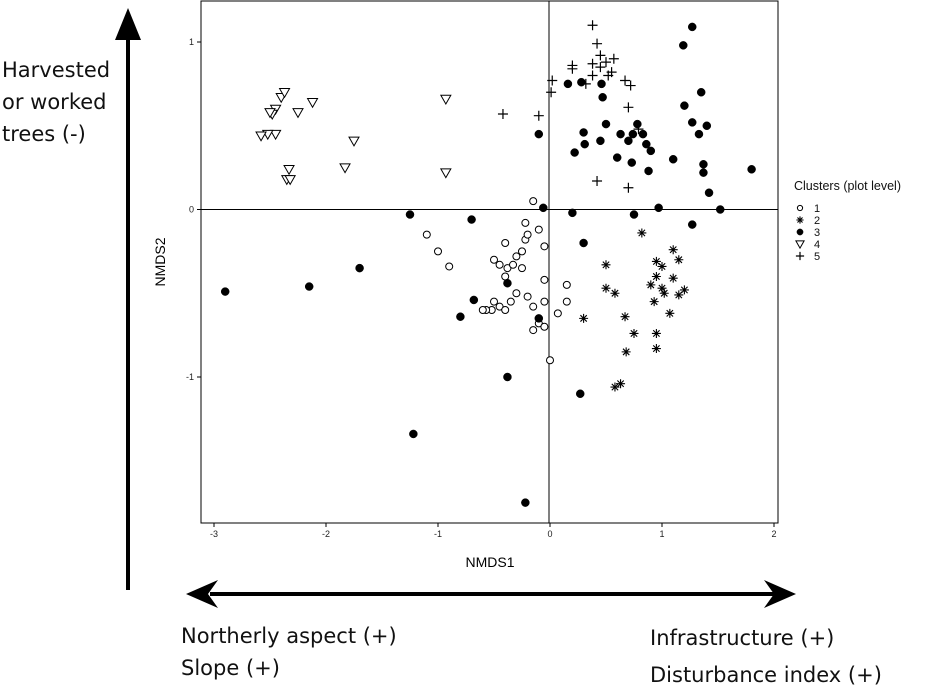 The image size is (939, 691). I want to click on horizontal-arrow-right-head, so click(780, 594).